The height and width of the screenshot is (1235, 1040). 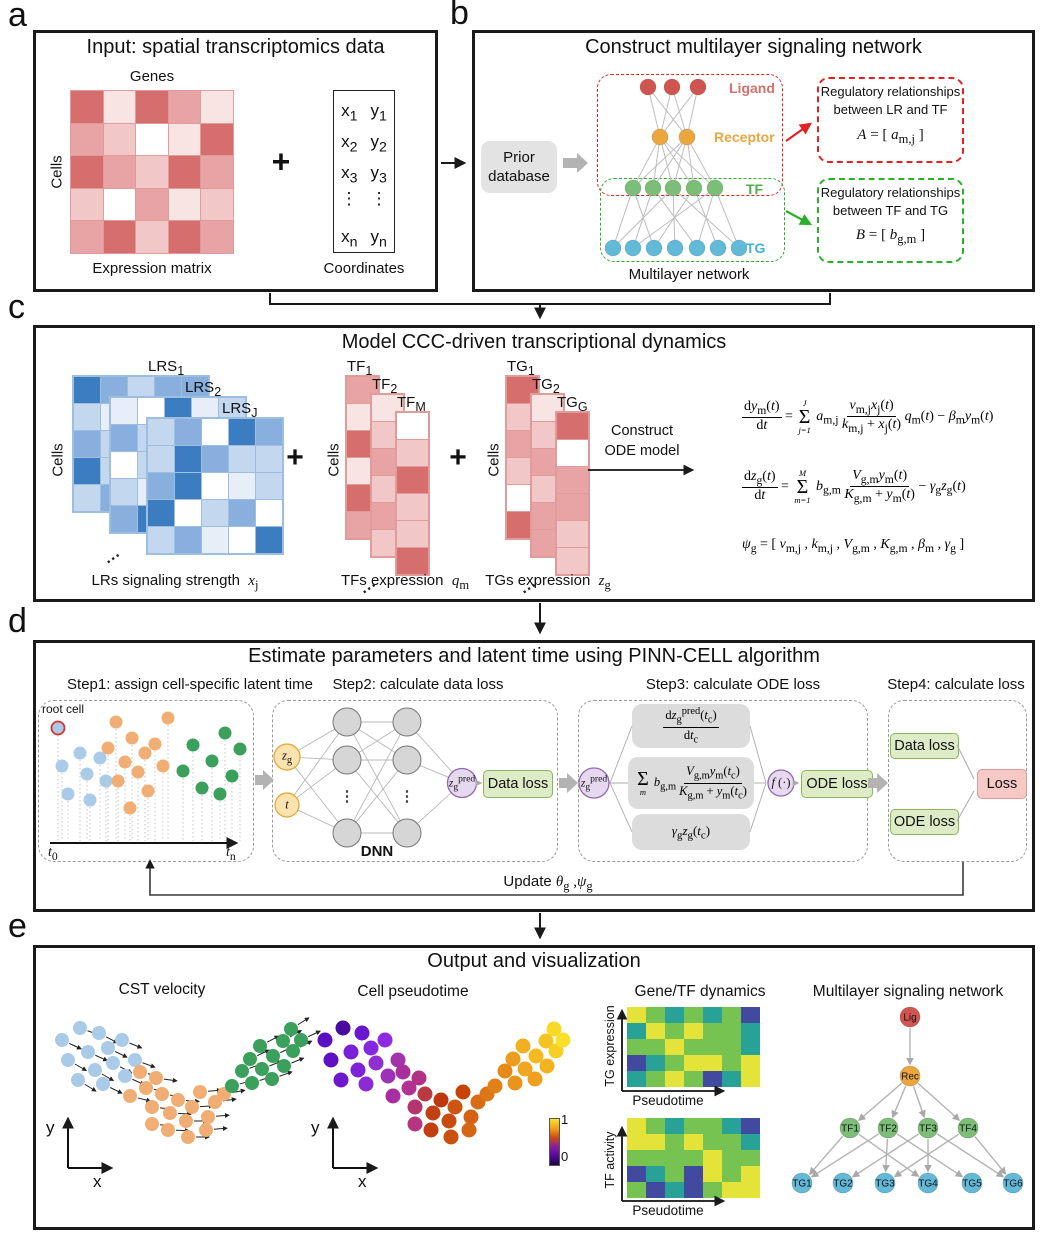 What do you see at coordinates (565, 1156) in the screenshot?
I see `colorbar-min-label: 0` at bounding box center [565, 1156].